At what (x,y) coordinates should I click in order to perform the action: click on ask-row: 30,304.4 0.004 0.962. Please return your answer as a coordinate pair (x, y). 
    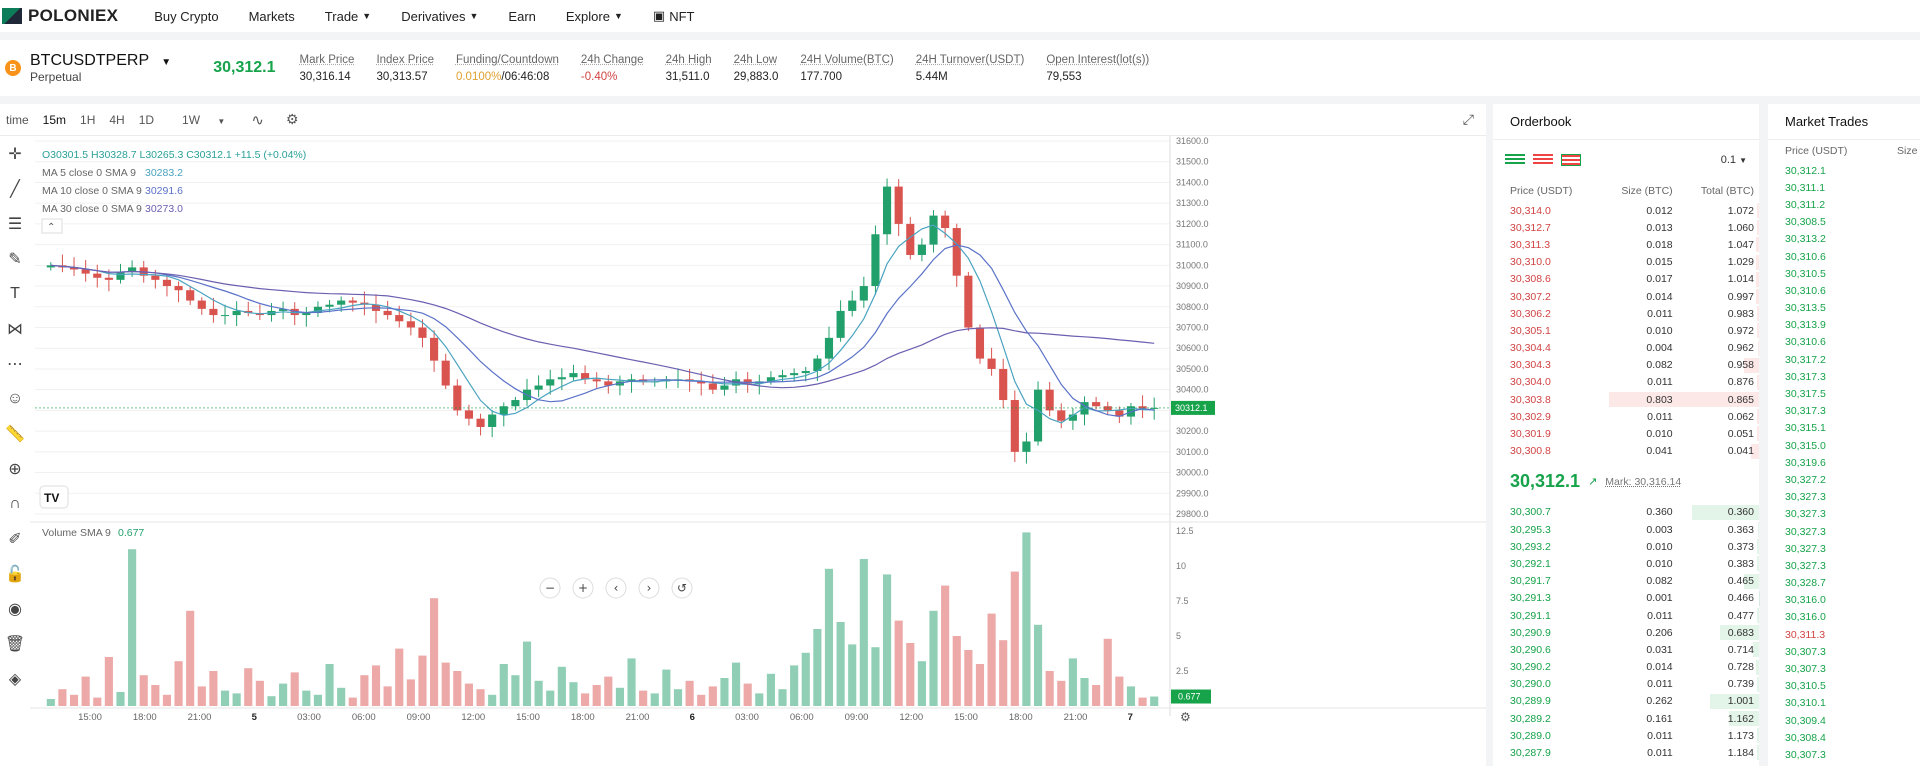
    Looking at the image, I should click on (1626, 348).